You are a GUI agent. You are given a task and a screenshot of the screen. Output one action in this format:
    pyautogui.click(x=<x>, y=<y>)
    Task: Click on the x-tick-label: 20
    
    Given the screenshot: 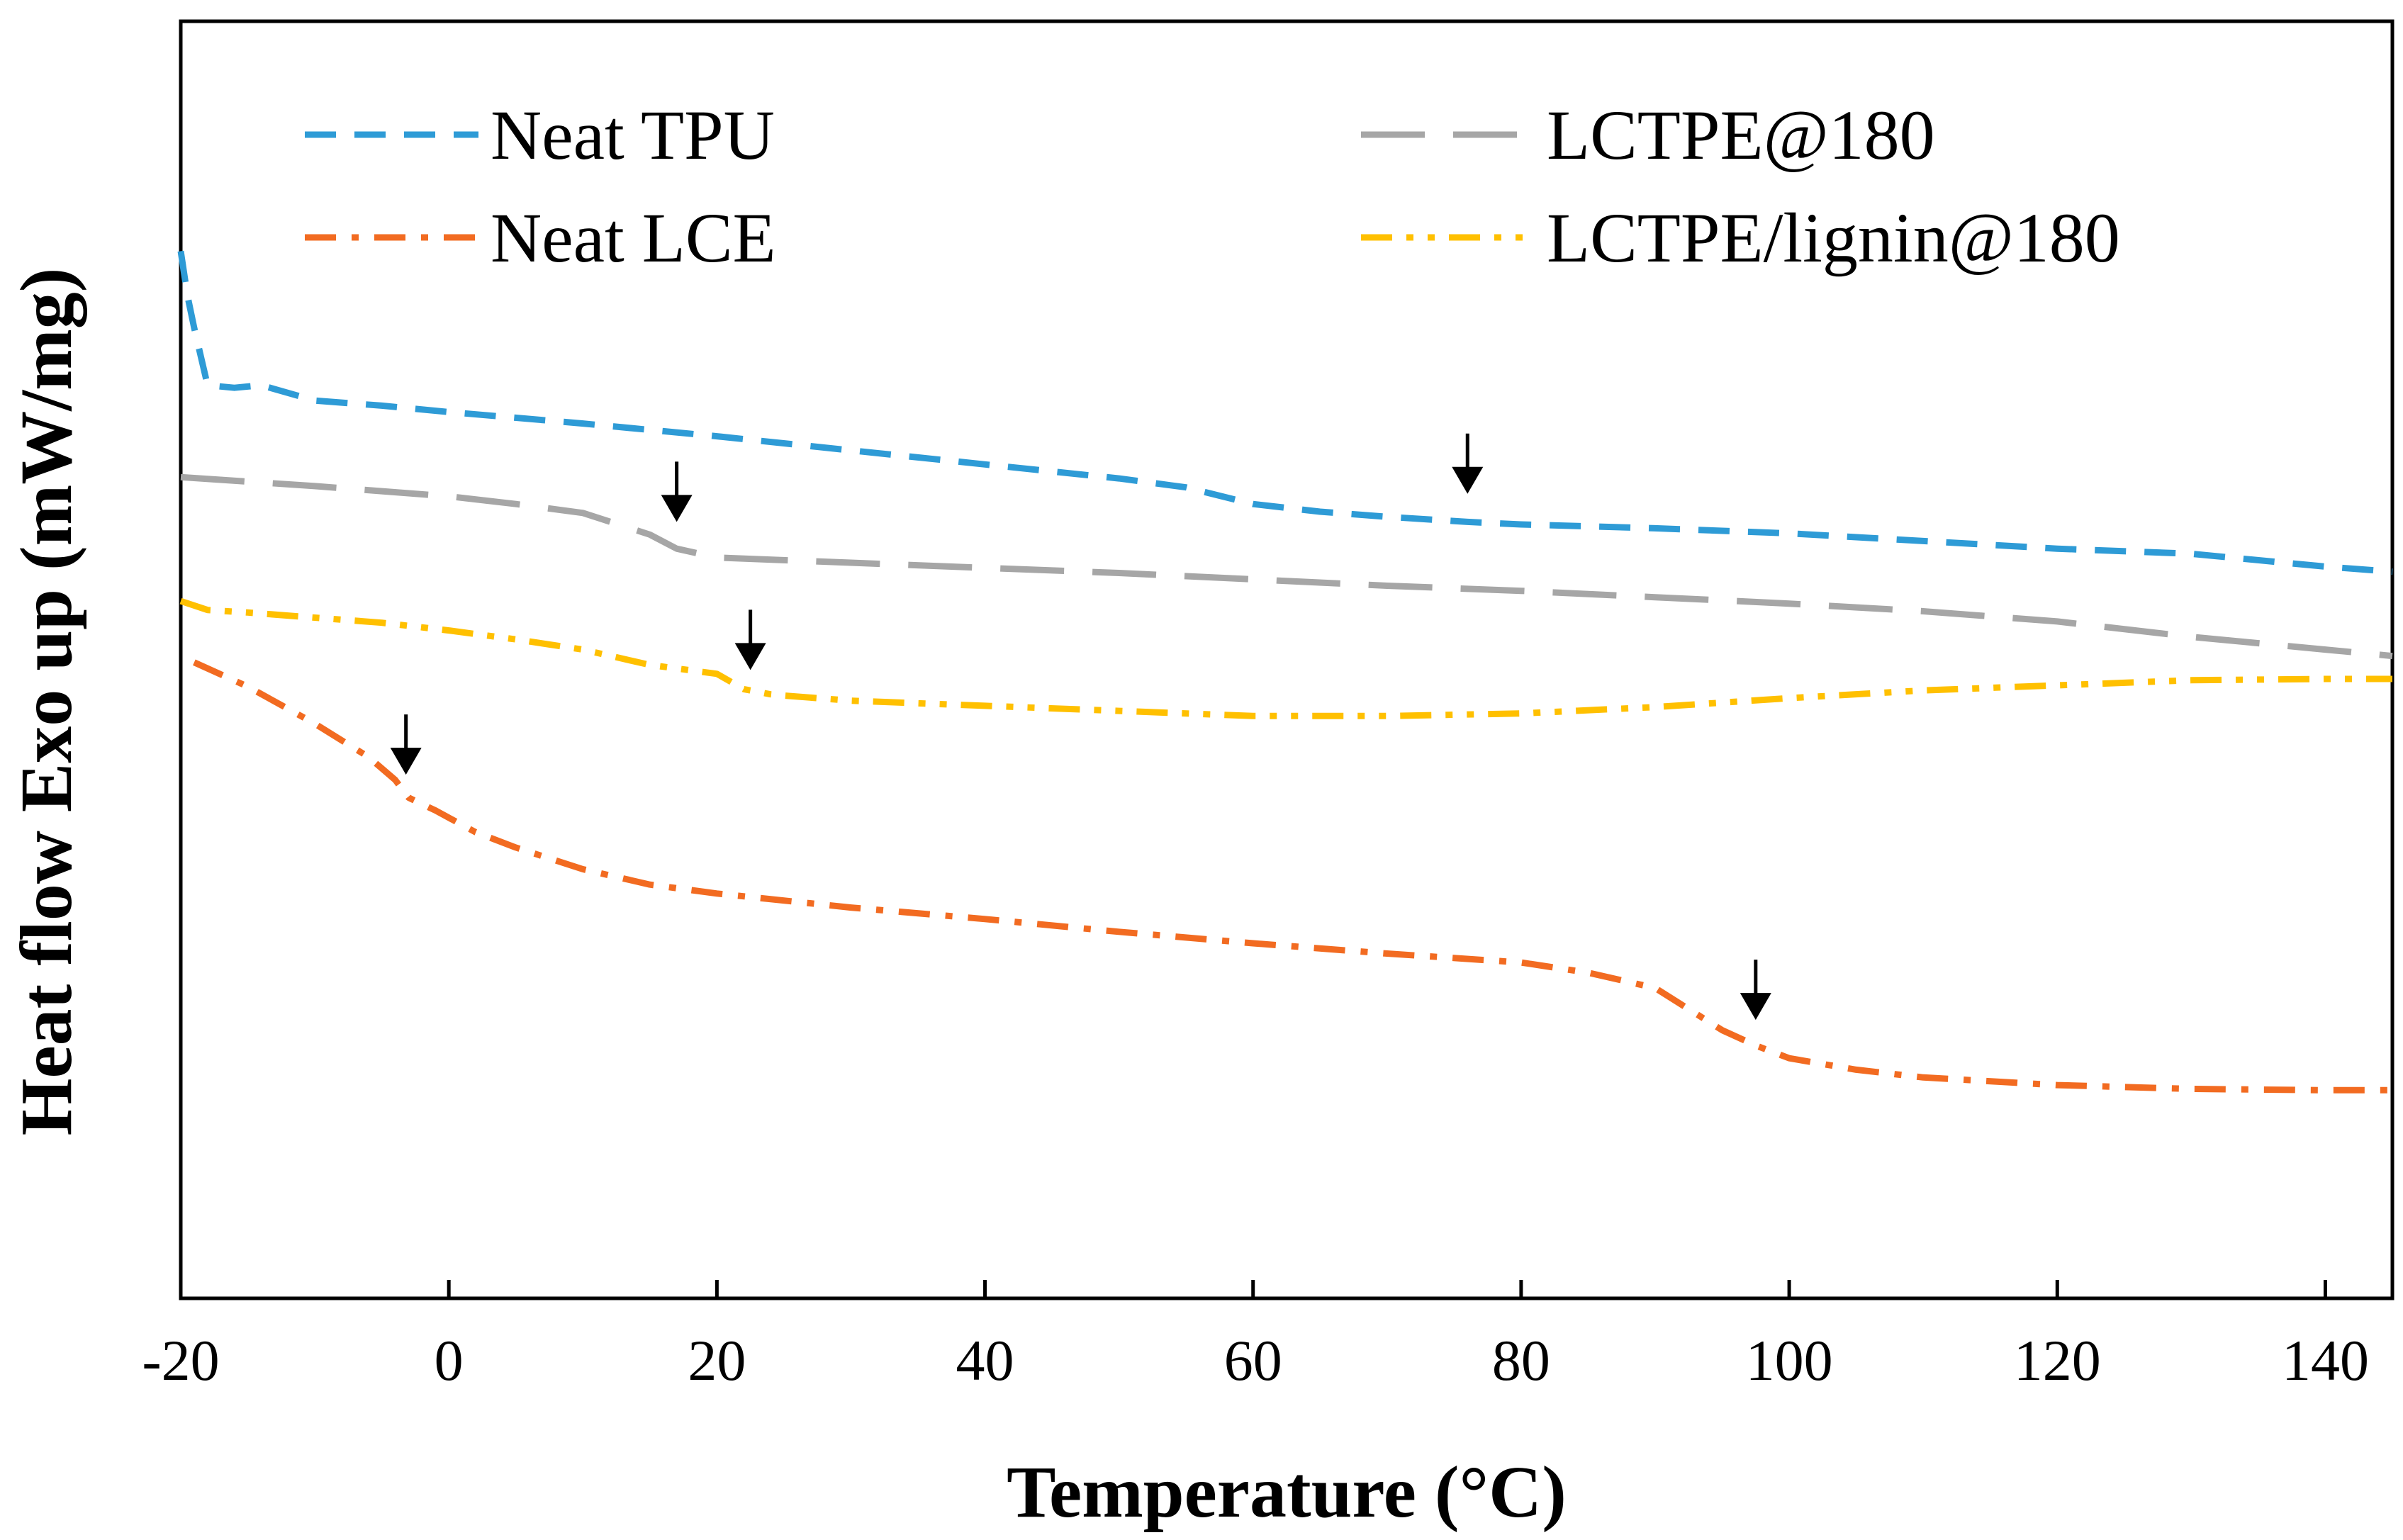 What is the action you would take?
    pyautogui.click(x=717, y=1360)
    